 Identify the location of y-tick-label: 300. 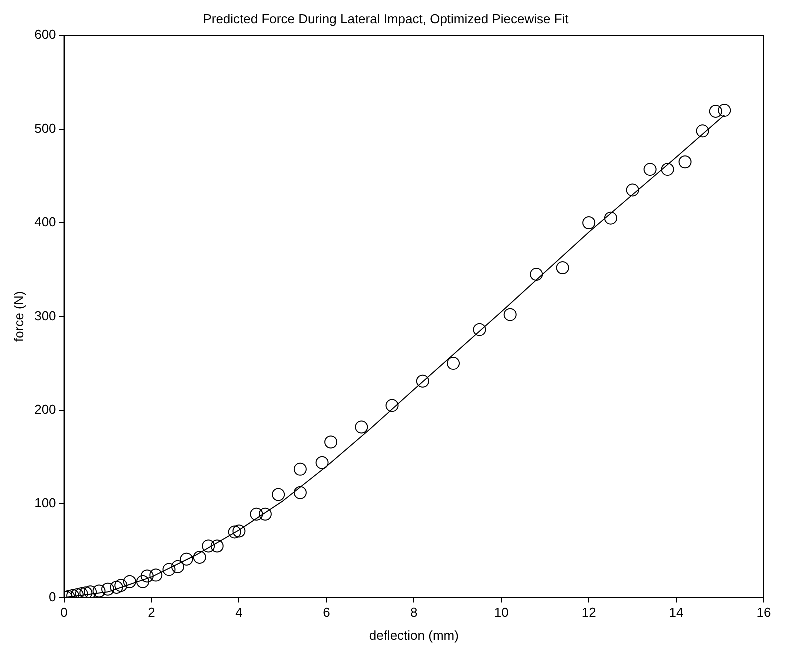
(45, 316).